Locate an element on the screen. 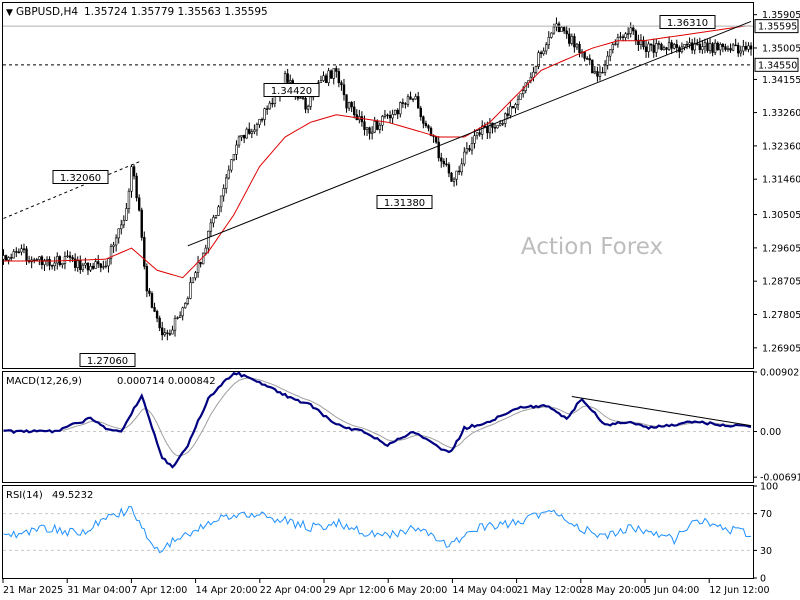  macd-tick-label: 0.00902 is located at coordinates (779, 373).